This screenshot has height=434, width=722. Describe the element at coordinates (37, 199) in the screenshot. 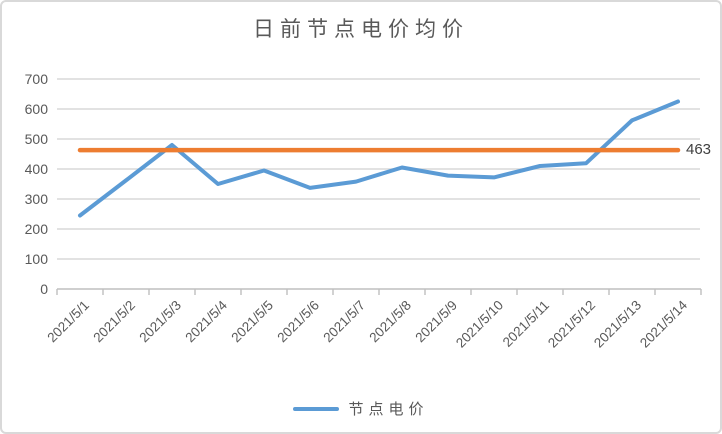

I see `y-axis-tick-label: 300` at that location.